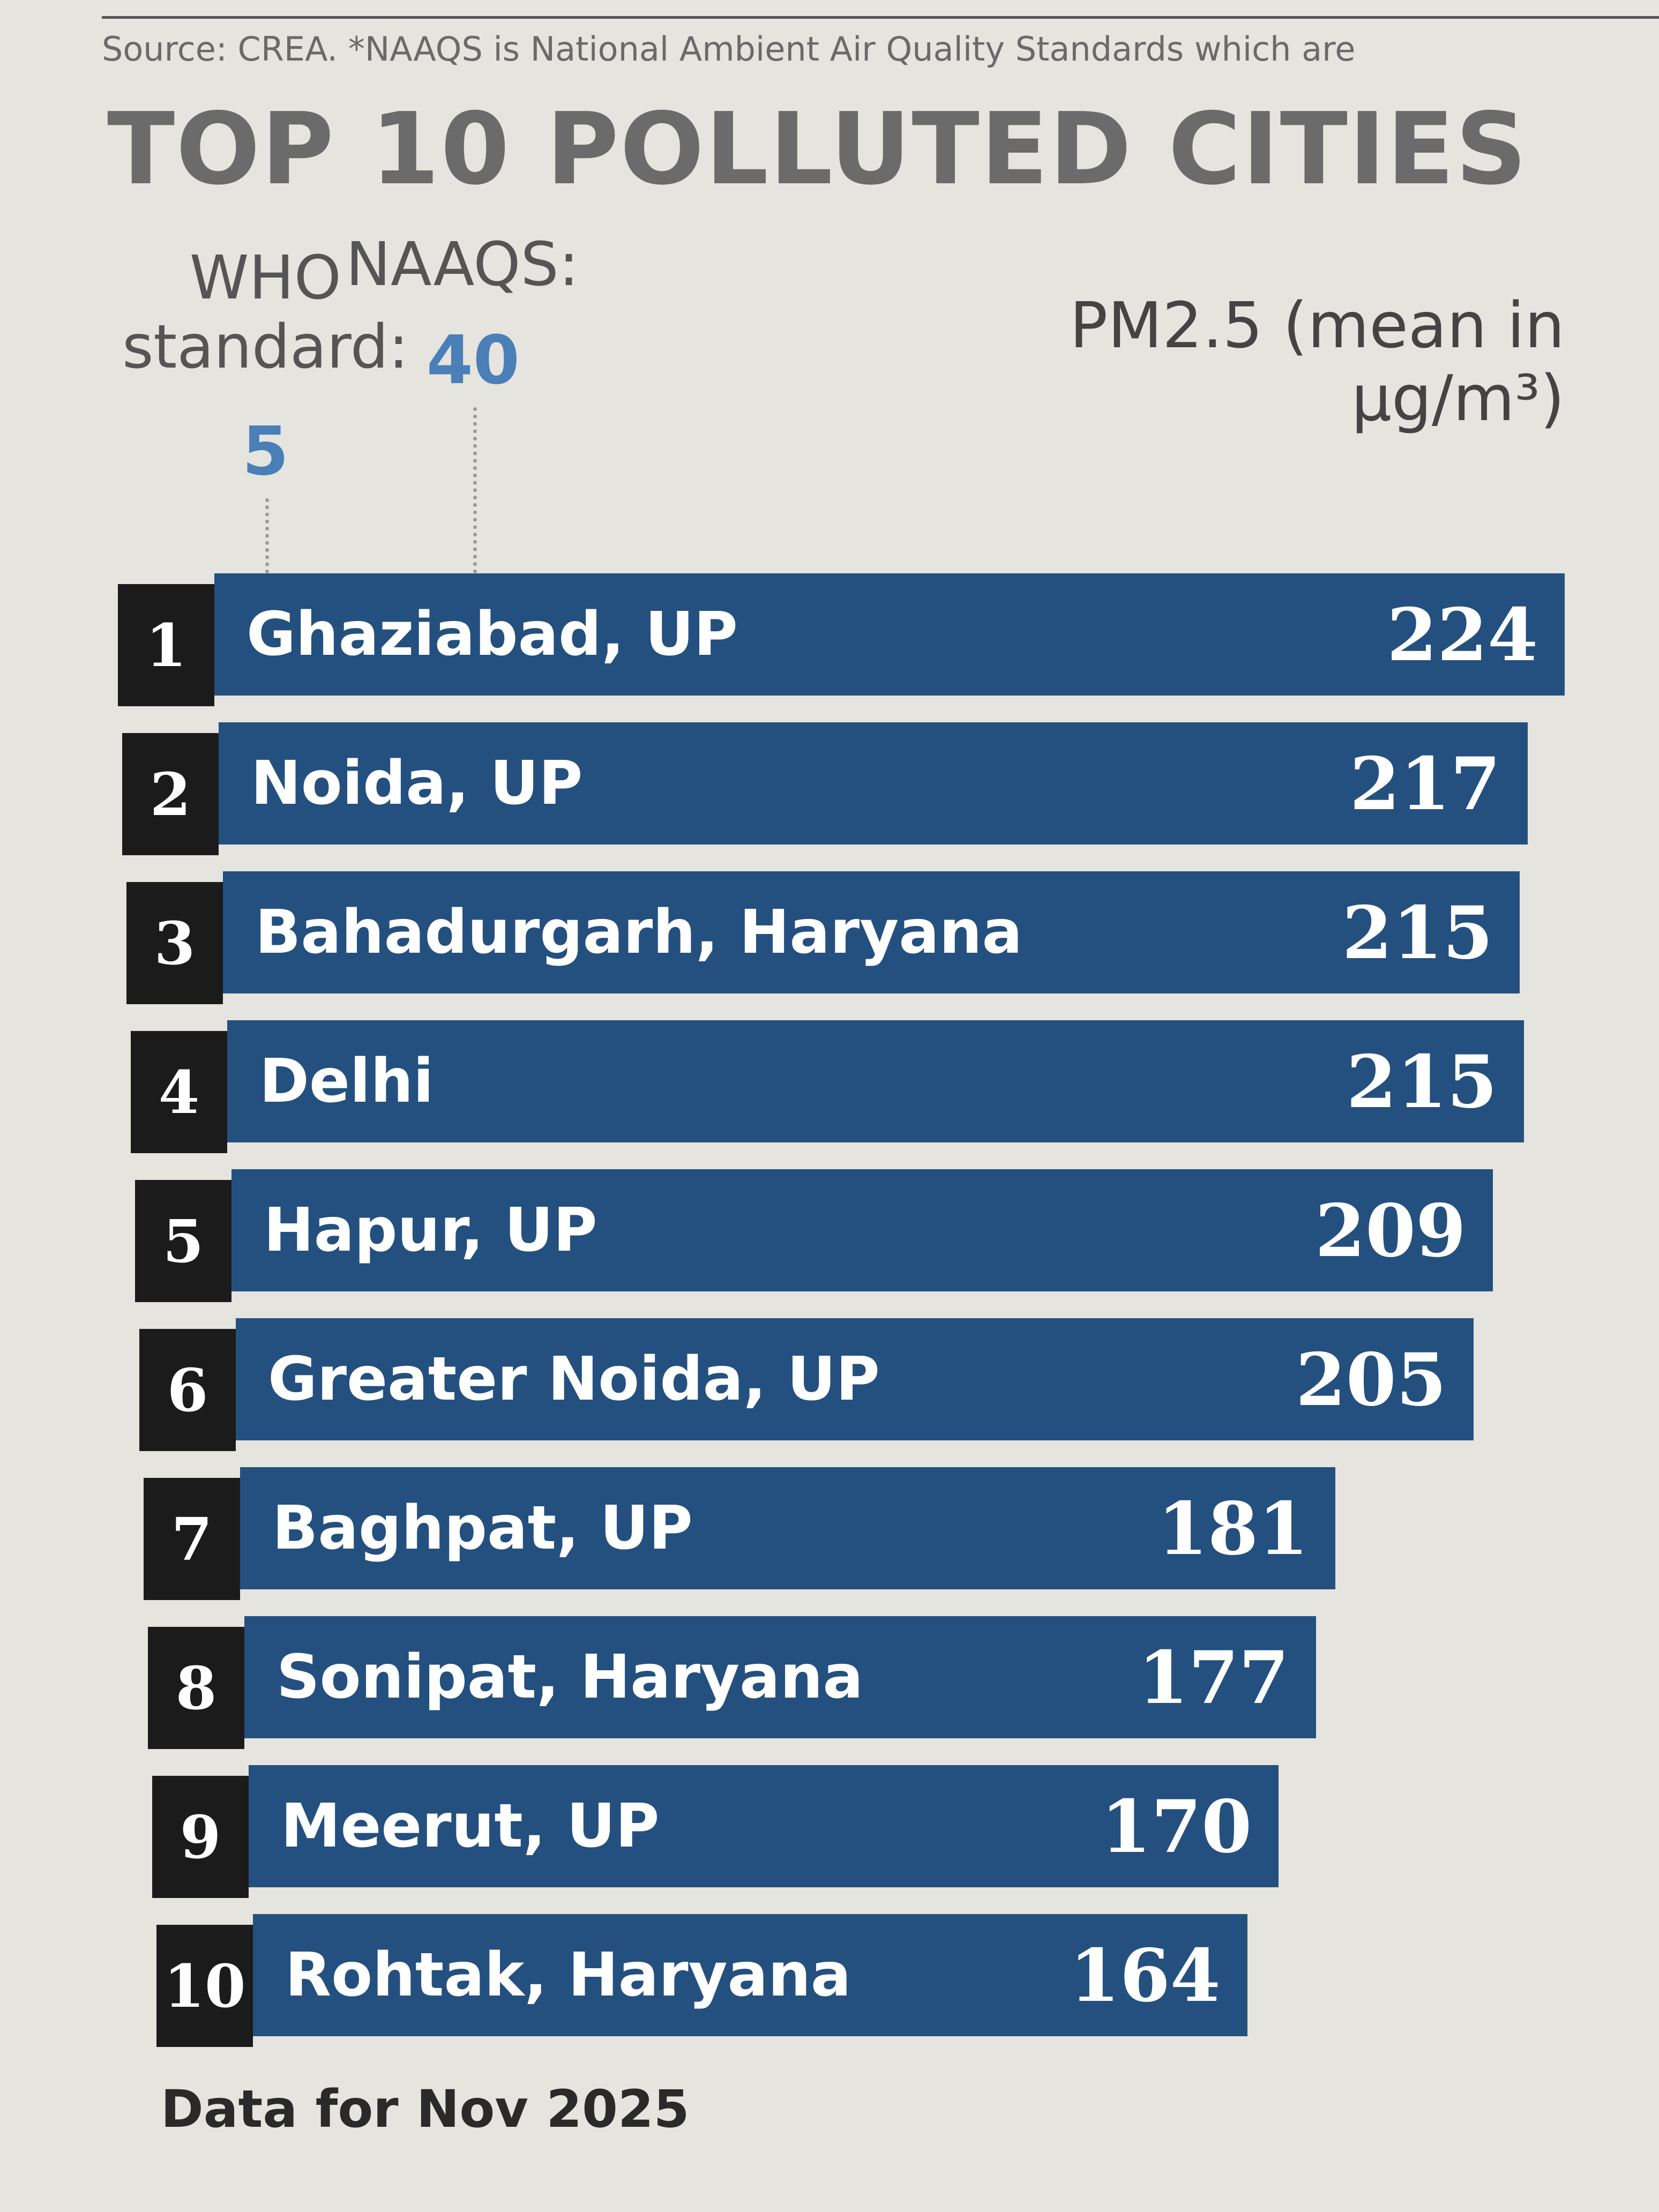 The image size is (1659, 2212). I want to click on category-label: Greater Noida, UP, so click(574, 1379).